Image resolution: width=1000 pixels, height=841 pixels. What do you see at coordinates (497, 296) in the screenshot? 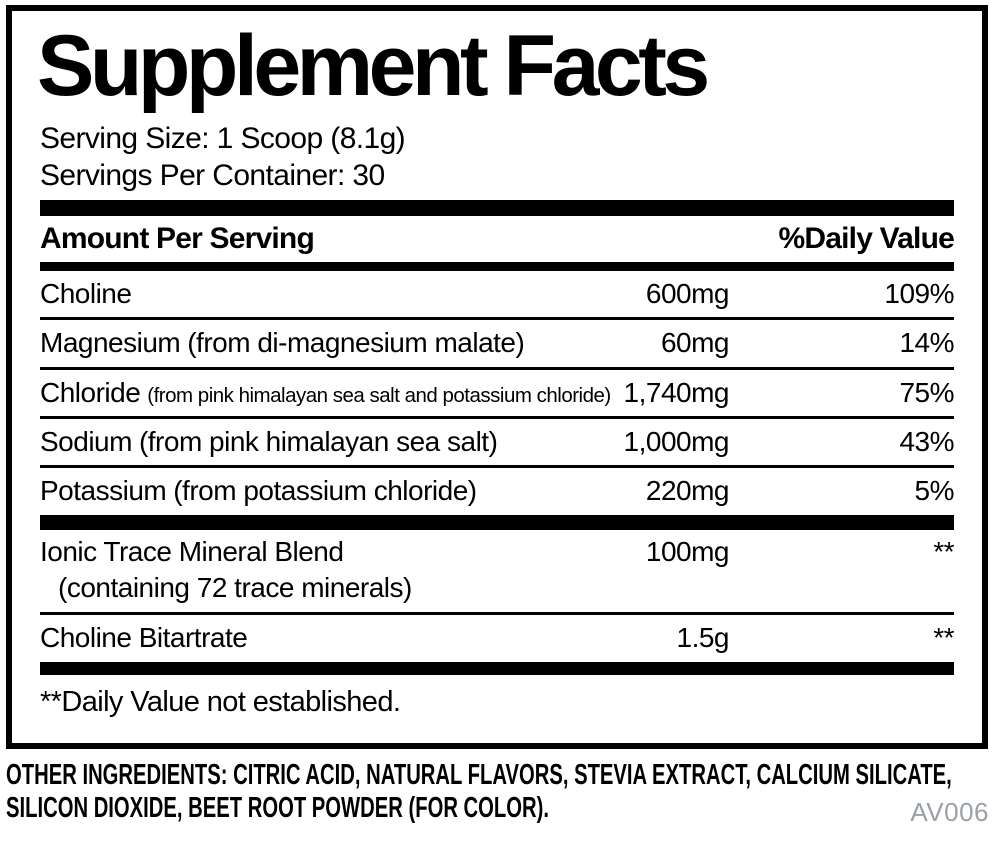
I see `nutrient-row-choline: Choline 600mg 109%` at bounding box center [497, 296].